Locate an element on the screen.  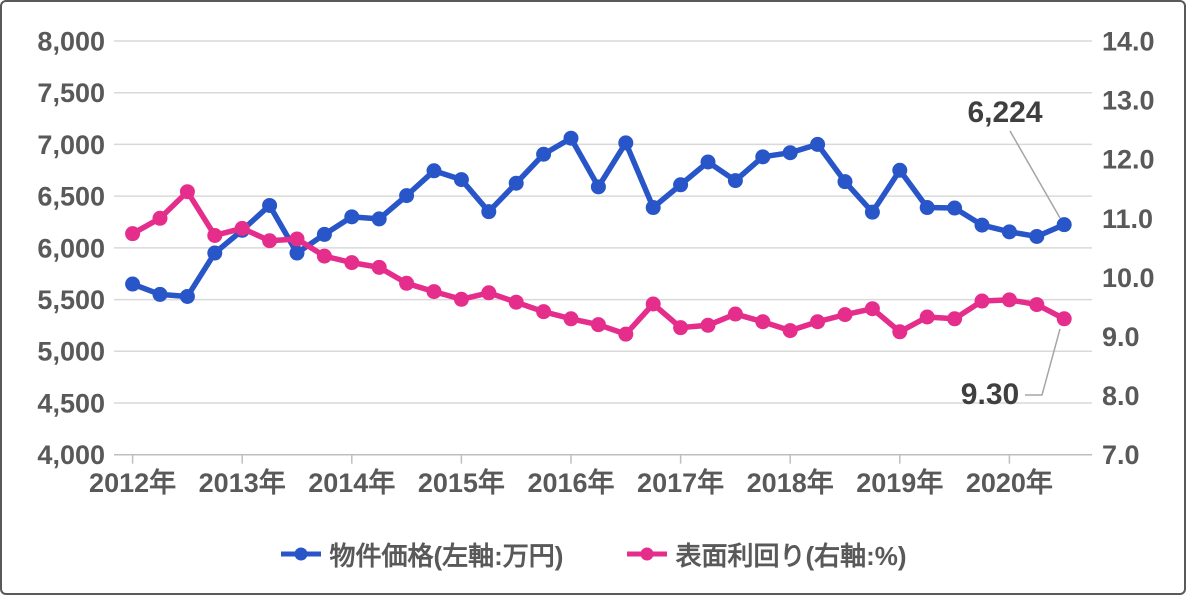
x-axis-tick-label: 2017年 is located at coordinates (680, 482).